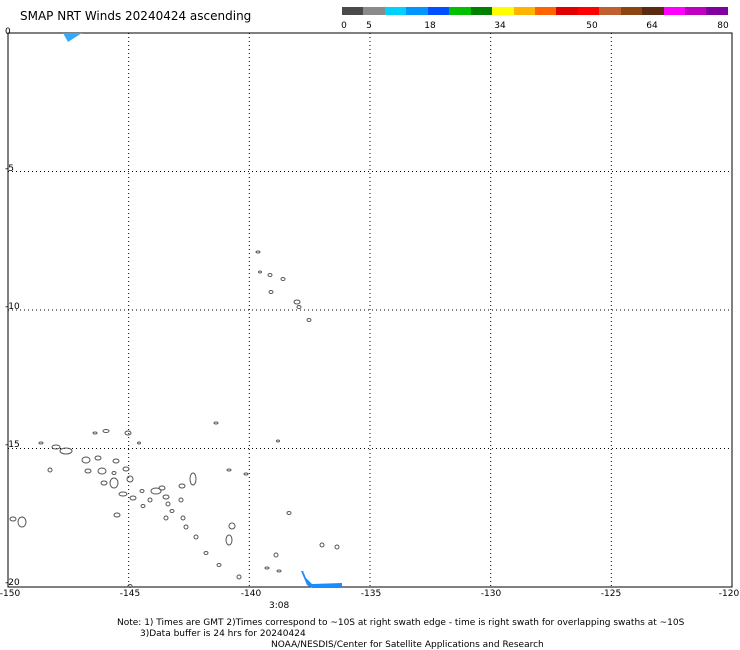  Describe the element at coordinates (500, 26) in the screenshot. I see `colorbar-label-34: 34` at that location.